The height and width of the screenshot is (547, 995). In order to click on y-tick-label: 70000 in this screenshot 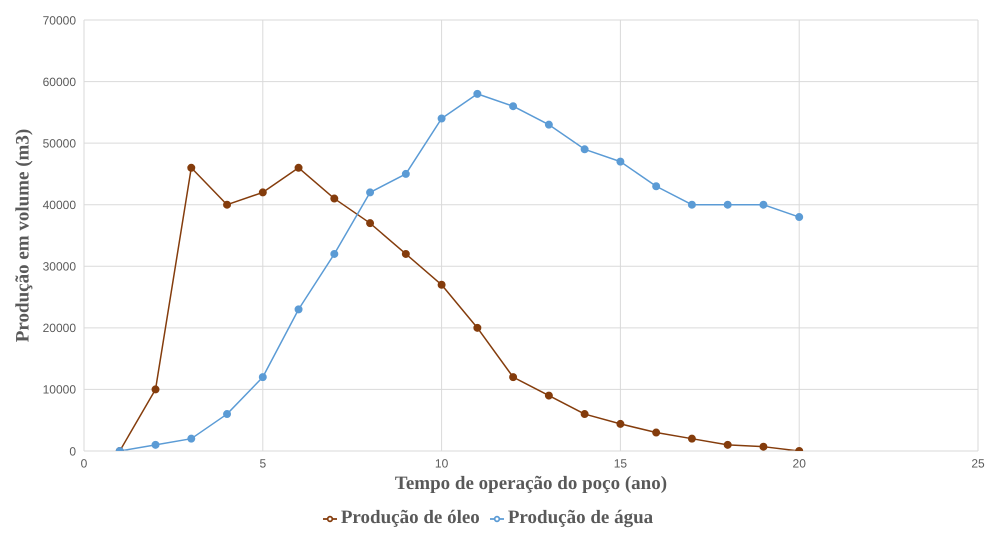, I will do `click(59, 20)`.